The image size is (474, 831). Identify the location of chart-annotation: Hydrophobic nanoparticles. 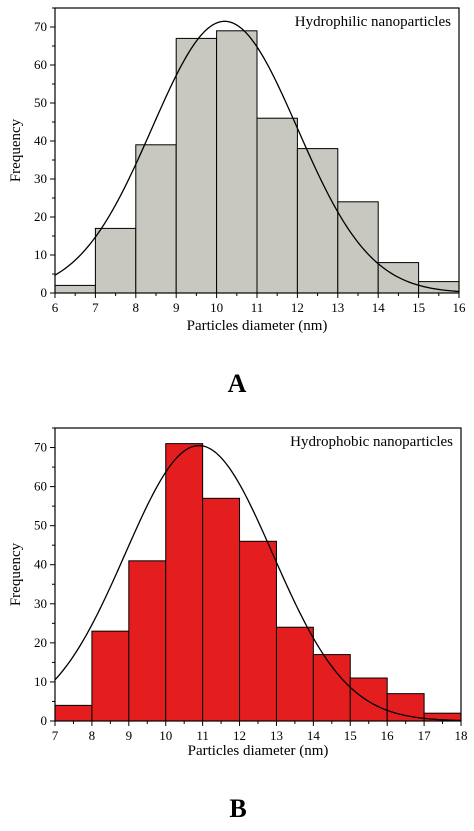
(371, 442).